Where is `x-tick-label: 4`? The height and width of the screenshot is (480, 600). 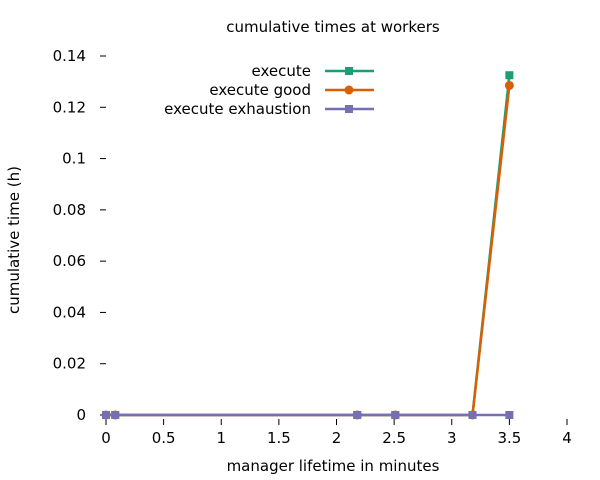
x-tick-label: 4 is located at coordinates (567, 438).